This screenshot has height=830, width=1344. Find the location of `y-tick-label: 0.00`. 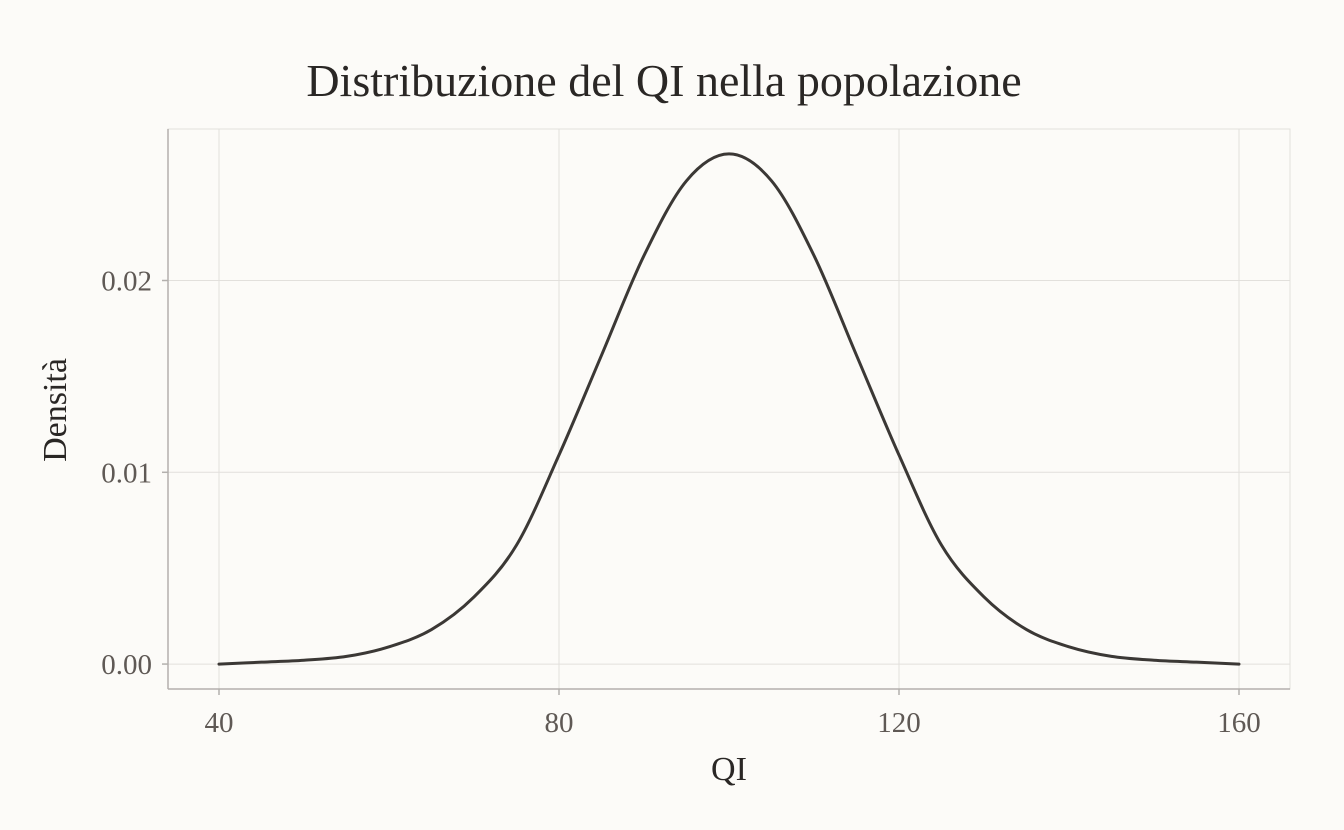

y-tick-label: 0.00 is located at coordinates (126, 665).